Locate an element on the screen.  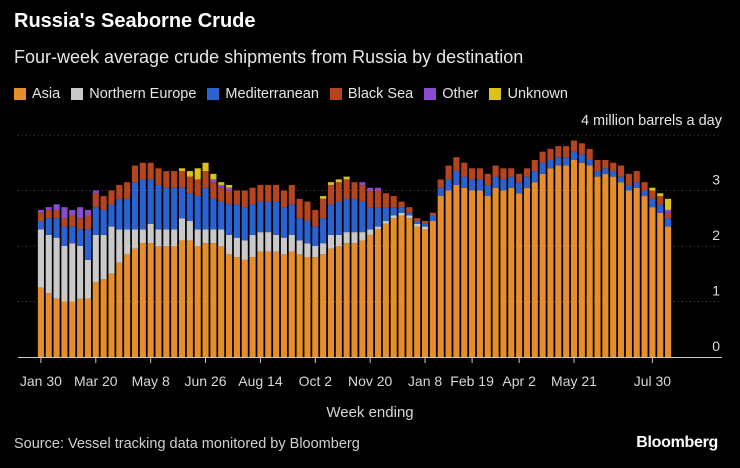
chart-title: Russia's Seaborne Crude is located at coordinates (135, 21).